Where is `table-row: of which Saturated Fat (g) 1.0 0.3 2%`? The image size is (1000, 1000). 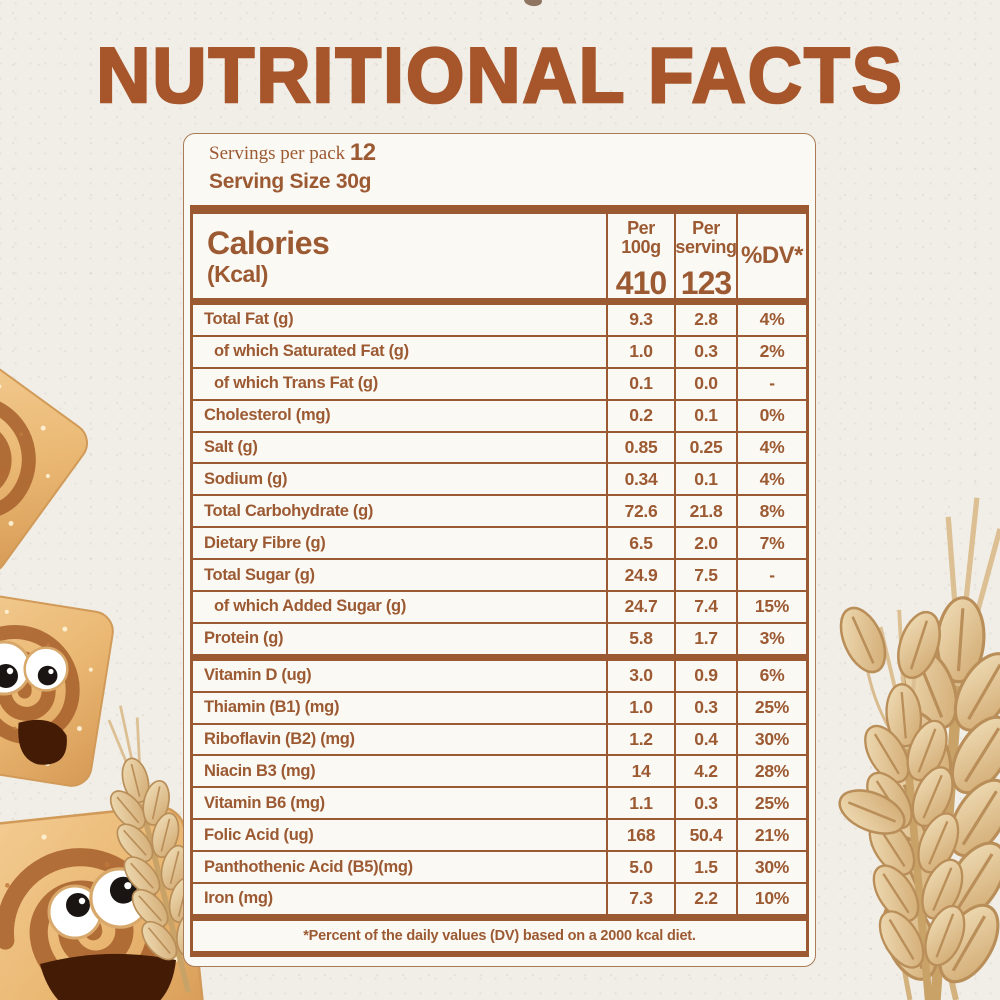 table-row: of which Saturated Fat (g) 1.0 0.3 2% is located at coordinates (499, 350).